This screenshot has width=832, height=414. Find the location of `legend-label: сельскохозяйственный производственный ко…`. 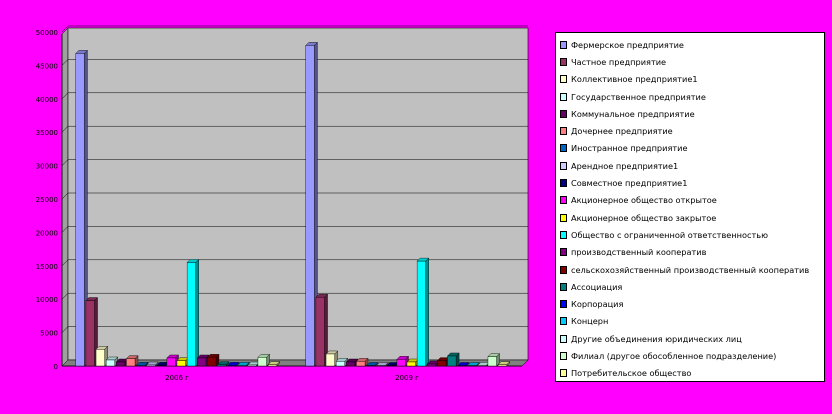

legend-label: сельскохозяйственный производственный ко… is located at coordinates (690, 269).